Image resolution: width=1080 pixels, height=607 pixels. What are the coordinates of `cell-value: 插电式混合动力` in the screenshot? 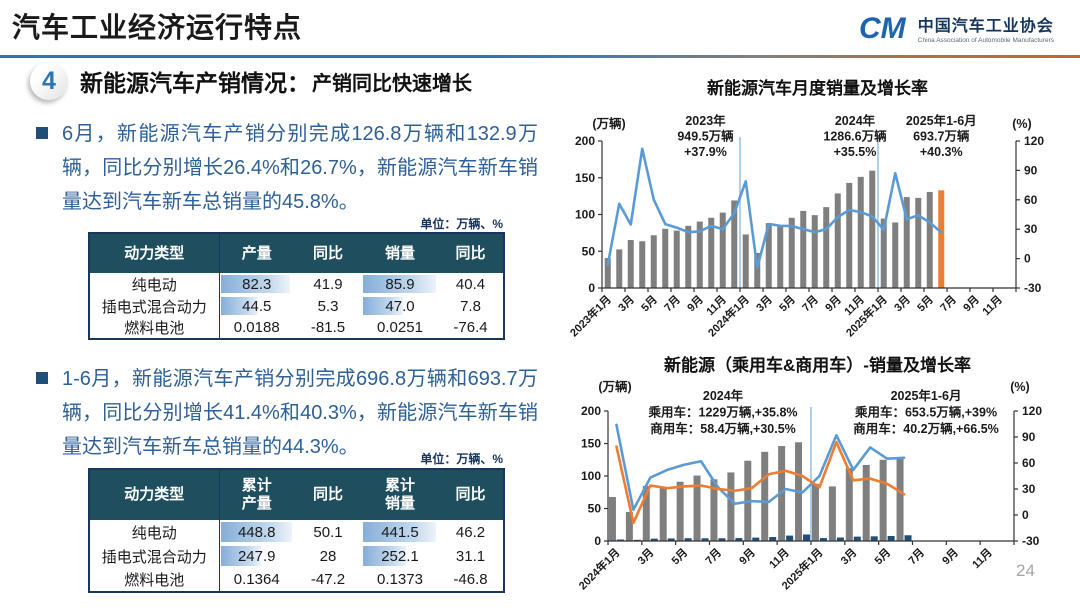 It's located at (154, 307).